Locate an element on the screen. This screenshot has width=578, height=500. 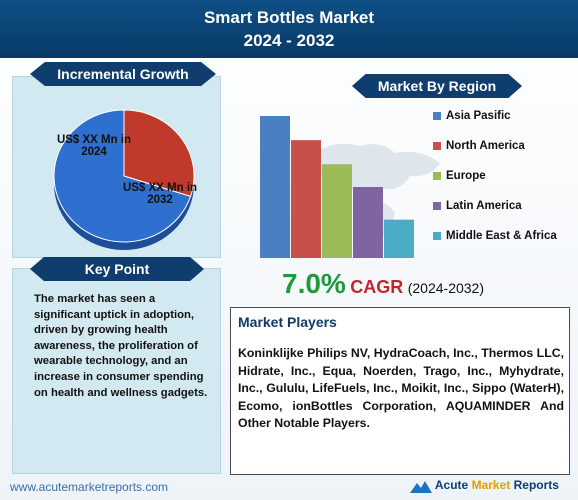
brand-word-acute: Acute is located at coordinates (451, 485).